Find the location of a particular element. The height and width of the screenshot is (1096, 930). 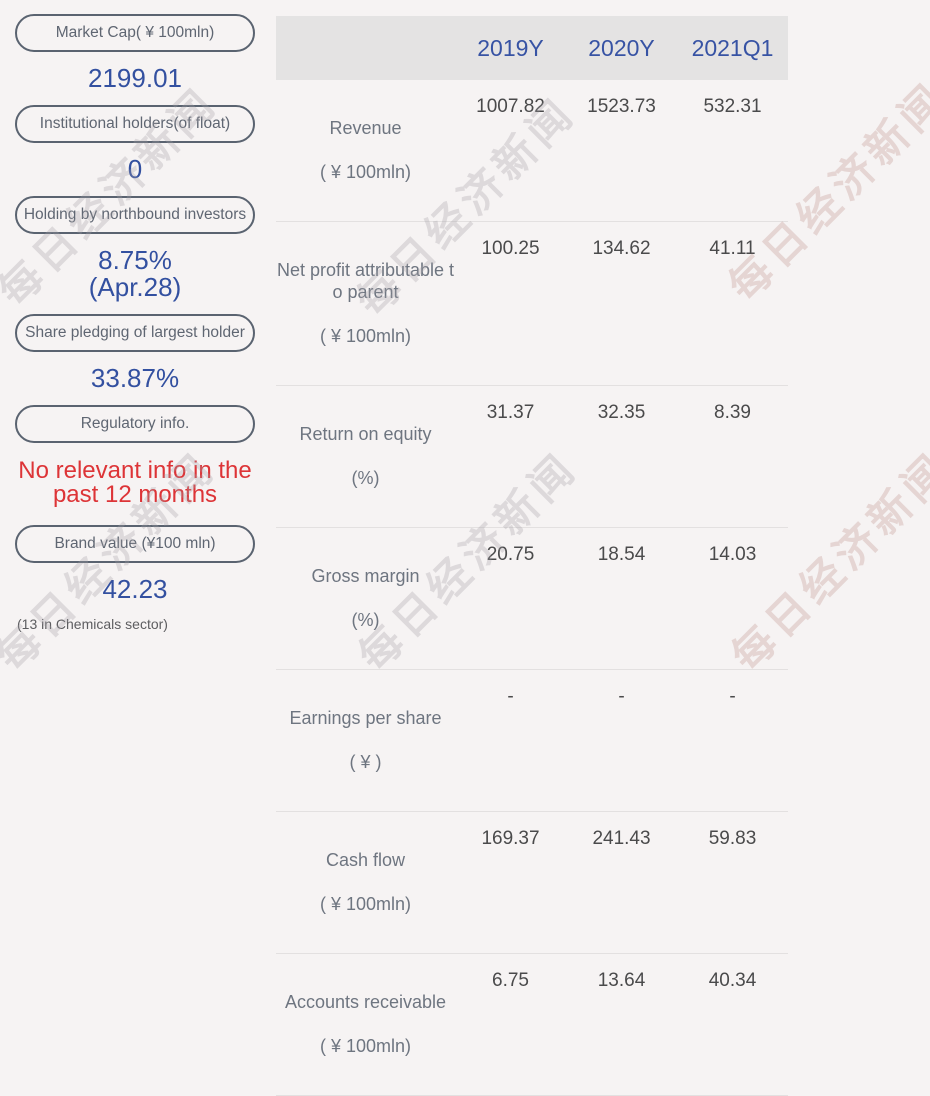

metric-chip-label: Institutional holders(of float) is located at coordinates (135, 123).